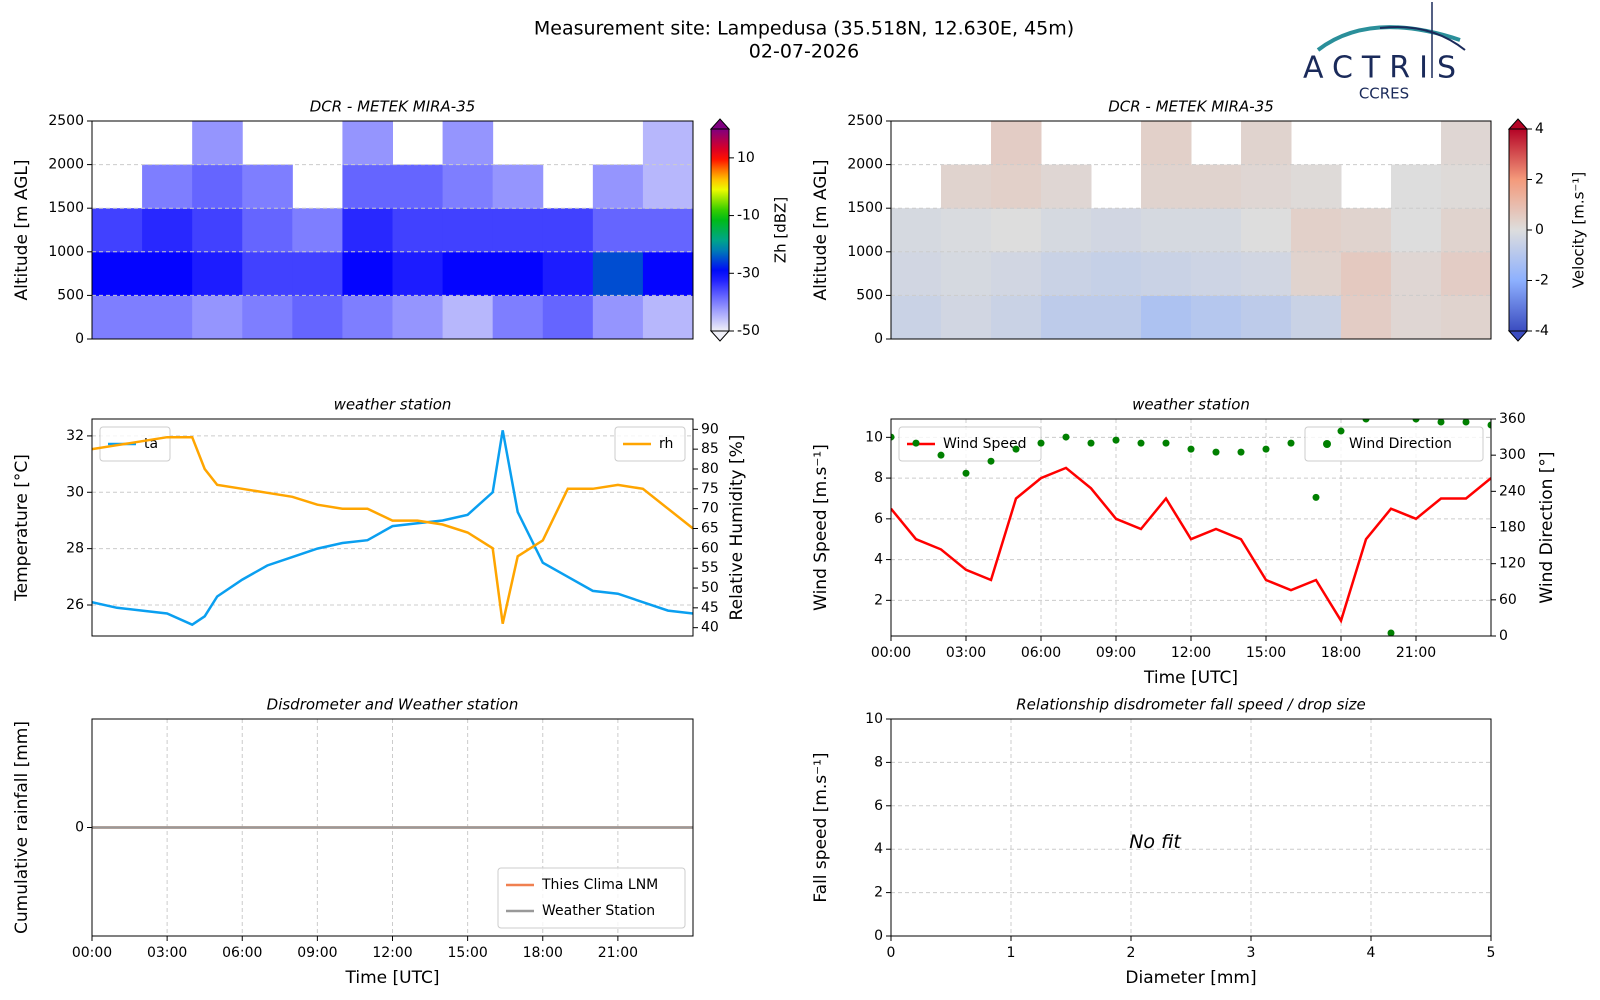  What do you see at coordinates (891, 953) in the screenshot?
I see `x-tick-label: 0` at bounding box center [891, 953].